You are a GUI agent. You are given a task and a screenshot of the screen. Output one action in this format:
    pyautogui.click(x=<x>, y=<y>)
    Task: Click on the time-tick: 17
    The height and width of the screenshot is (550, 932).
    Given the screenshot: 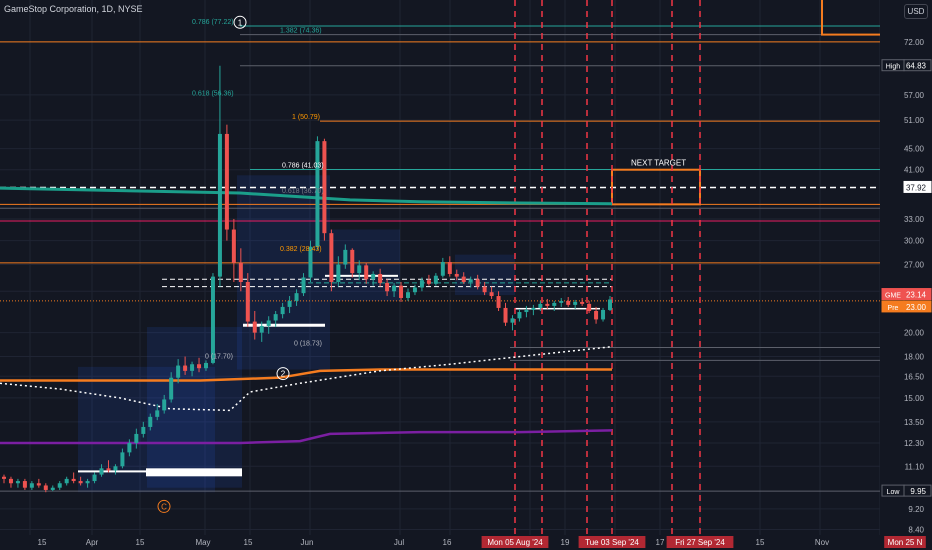 What is the action you would take?
    pyautogui.click(x=660, y=542)
    